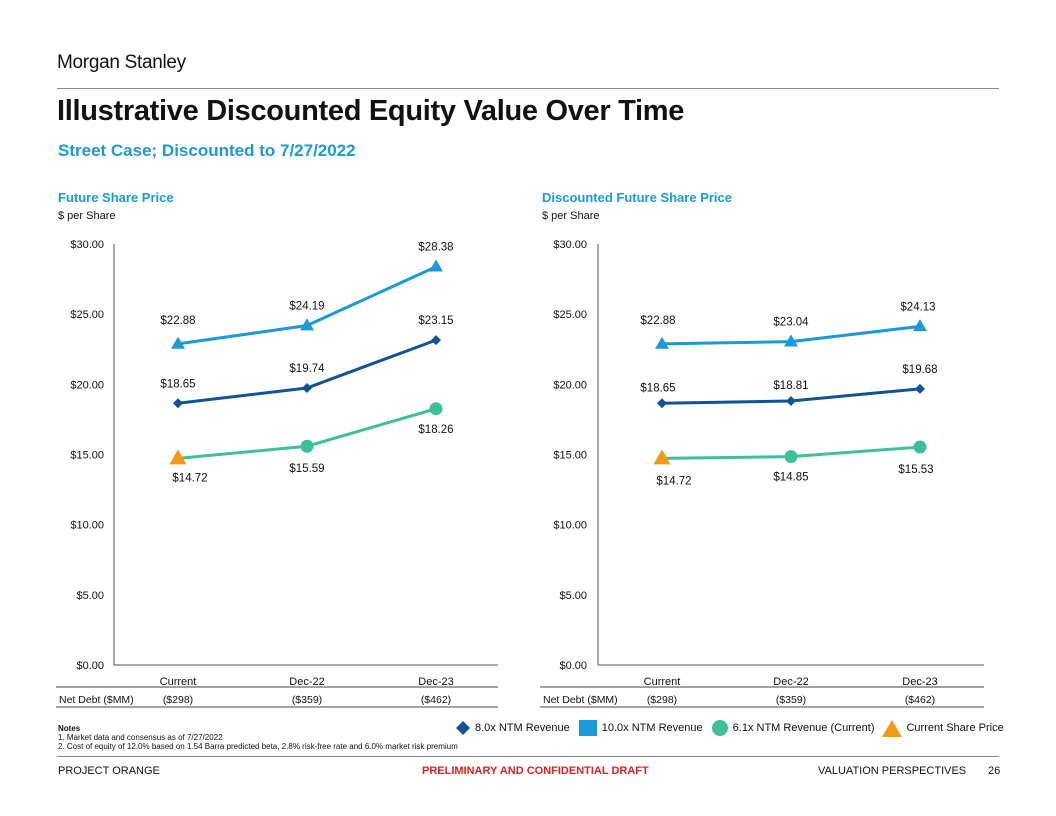  I want to click on footer-project-name: PROJECT ORANGE, so click(109, 771).